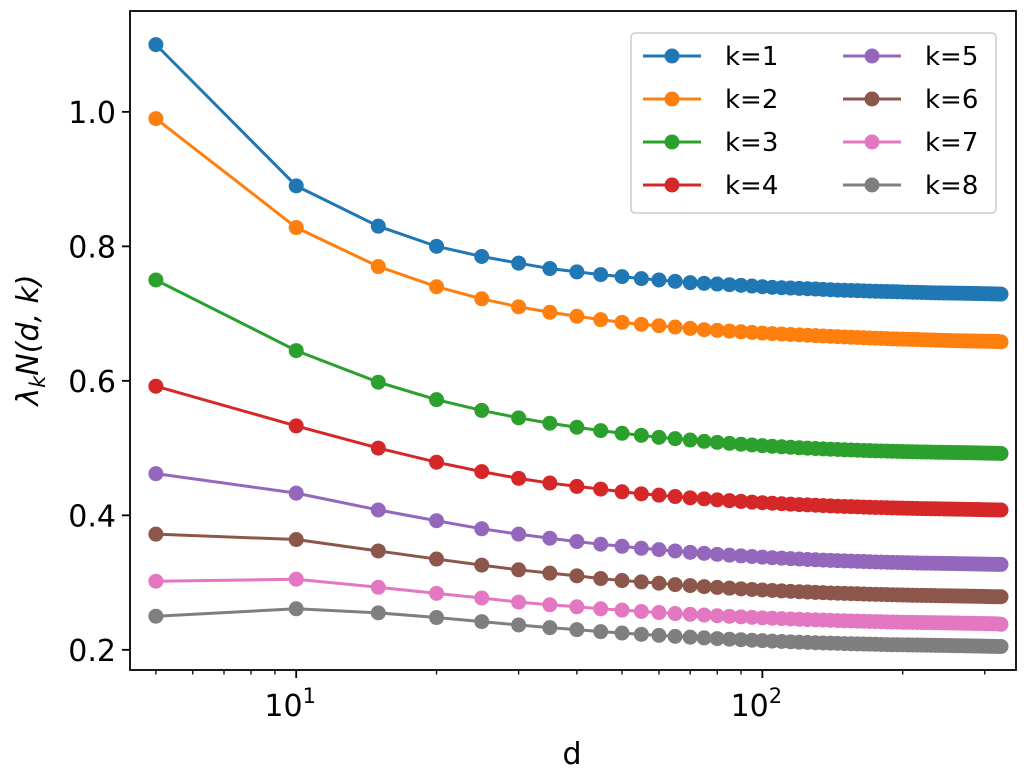  What do you see at coordinates (951, 100) in the screenshot?
I see `legend-label: k=6` at bounding box center [951, 100].